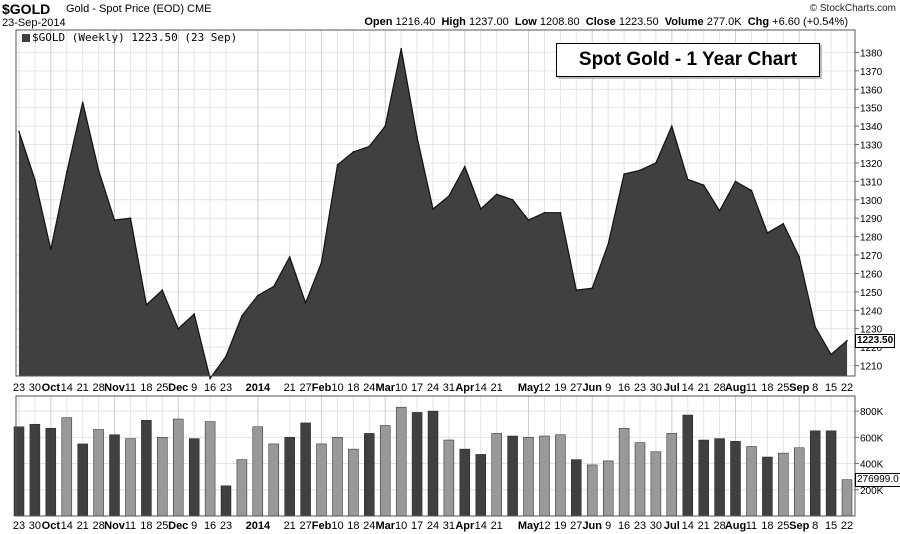 Image resolution: width=900 pixels, height=534 pixels. I want to click on description-label: Gold - Spot Price (EOD) CME, so click(139, 9).